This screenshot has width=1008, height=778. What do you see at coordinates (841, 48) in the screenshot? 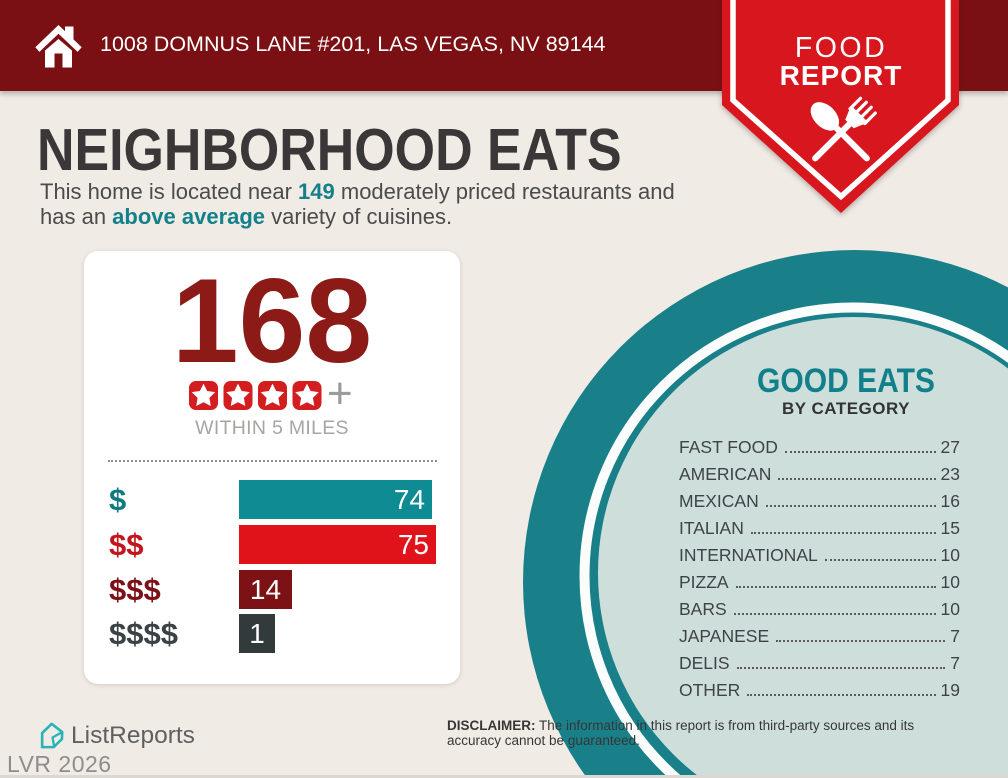
I see `svg-text: FOOD` at bounding box center [841, 48].